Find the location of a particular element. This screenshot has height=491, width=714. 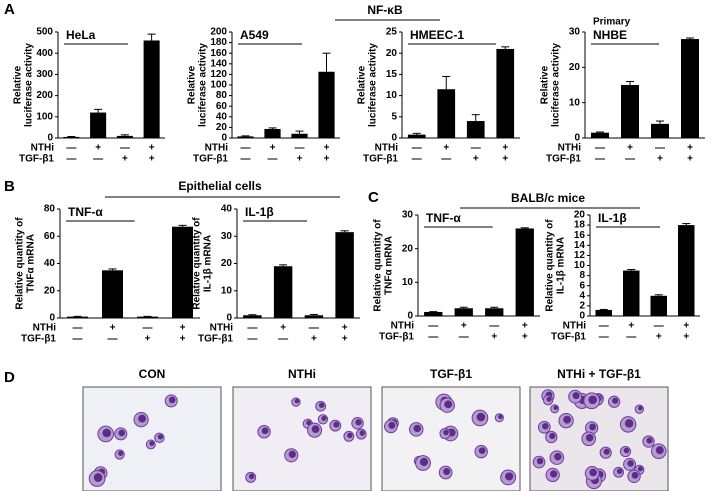

y-tick-label: 15 is located at coordinates (392, 74).